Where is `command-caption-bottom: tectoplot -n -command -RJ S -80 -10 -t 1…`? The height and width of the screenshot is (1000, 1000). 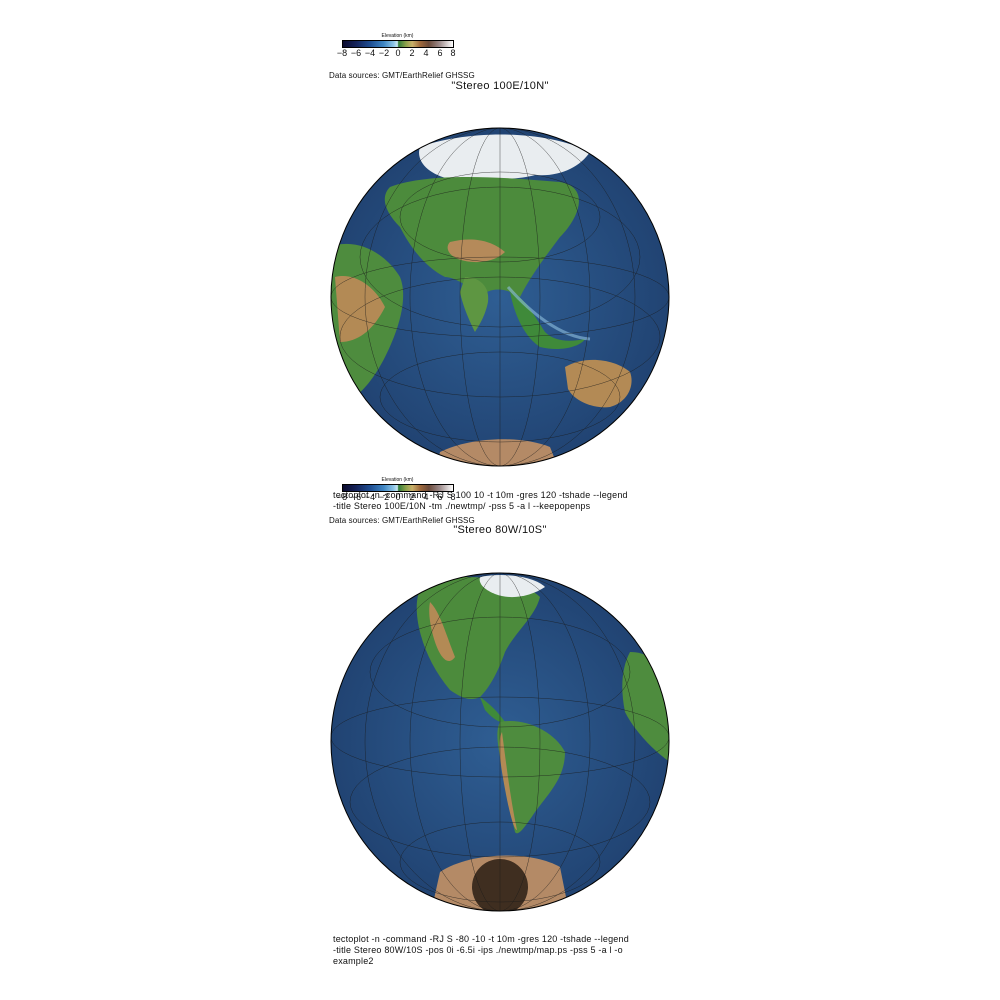 command-caption-bottom: tectoplot -n -command -RJ S -80 -10 -t 1… is located at coordinates (481, 950).